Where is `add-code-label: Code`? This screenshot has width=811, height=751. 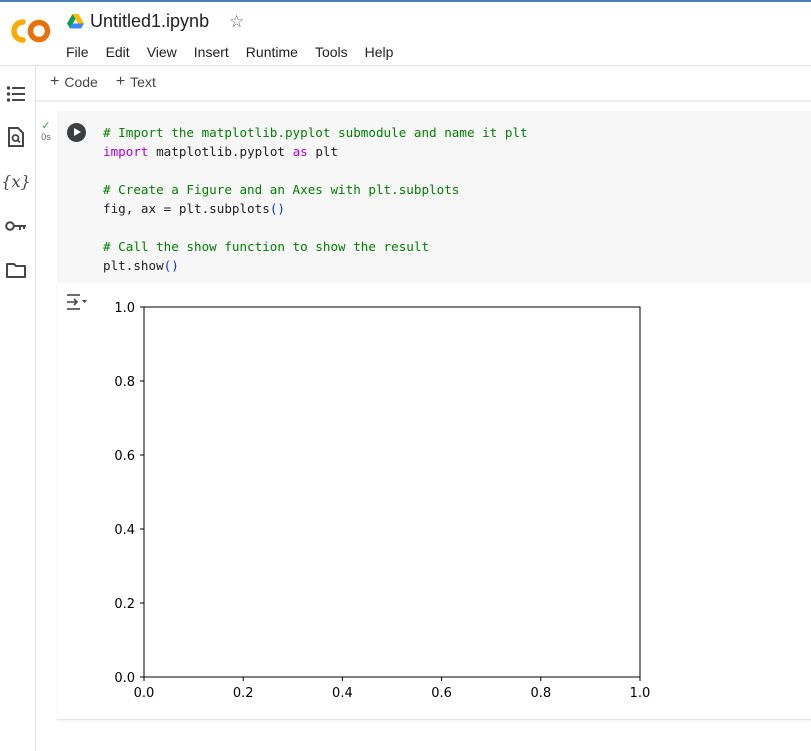 add-code-label: Code is located at coordinates (81, 82).